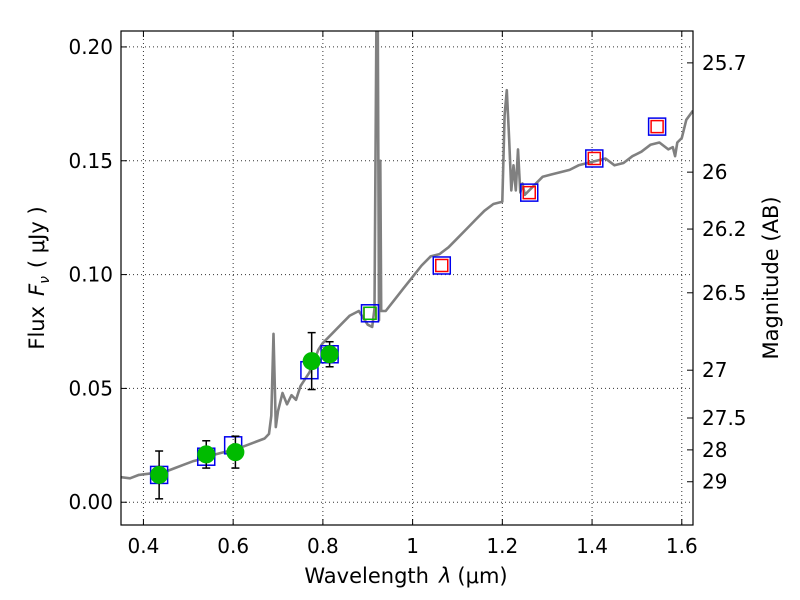  I want to click on y2-tick-label: 29, so click(714, 482).